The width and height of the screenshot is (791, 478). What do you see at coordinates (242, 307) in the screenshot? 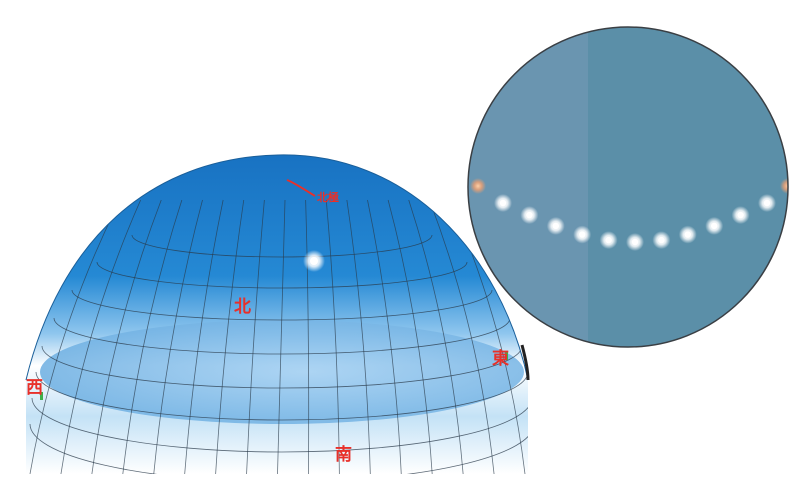
I see `north-label: 北` at bounding box center [242, 307].